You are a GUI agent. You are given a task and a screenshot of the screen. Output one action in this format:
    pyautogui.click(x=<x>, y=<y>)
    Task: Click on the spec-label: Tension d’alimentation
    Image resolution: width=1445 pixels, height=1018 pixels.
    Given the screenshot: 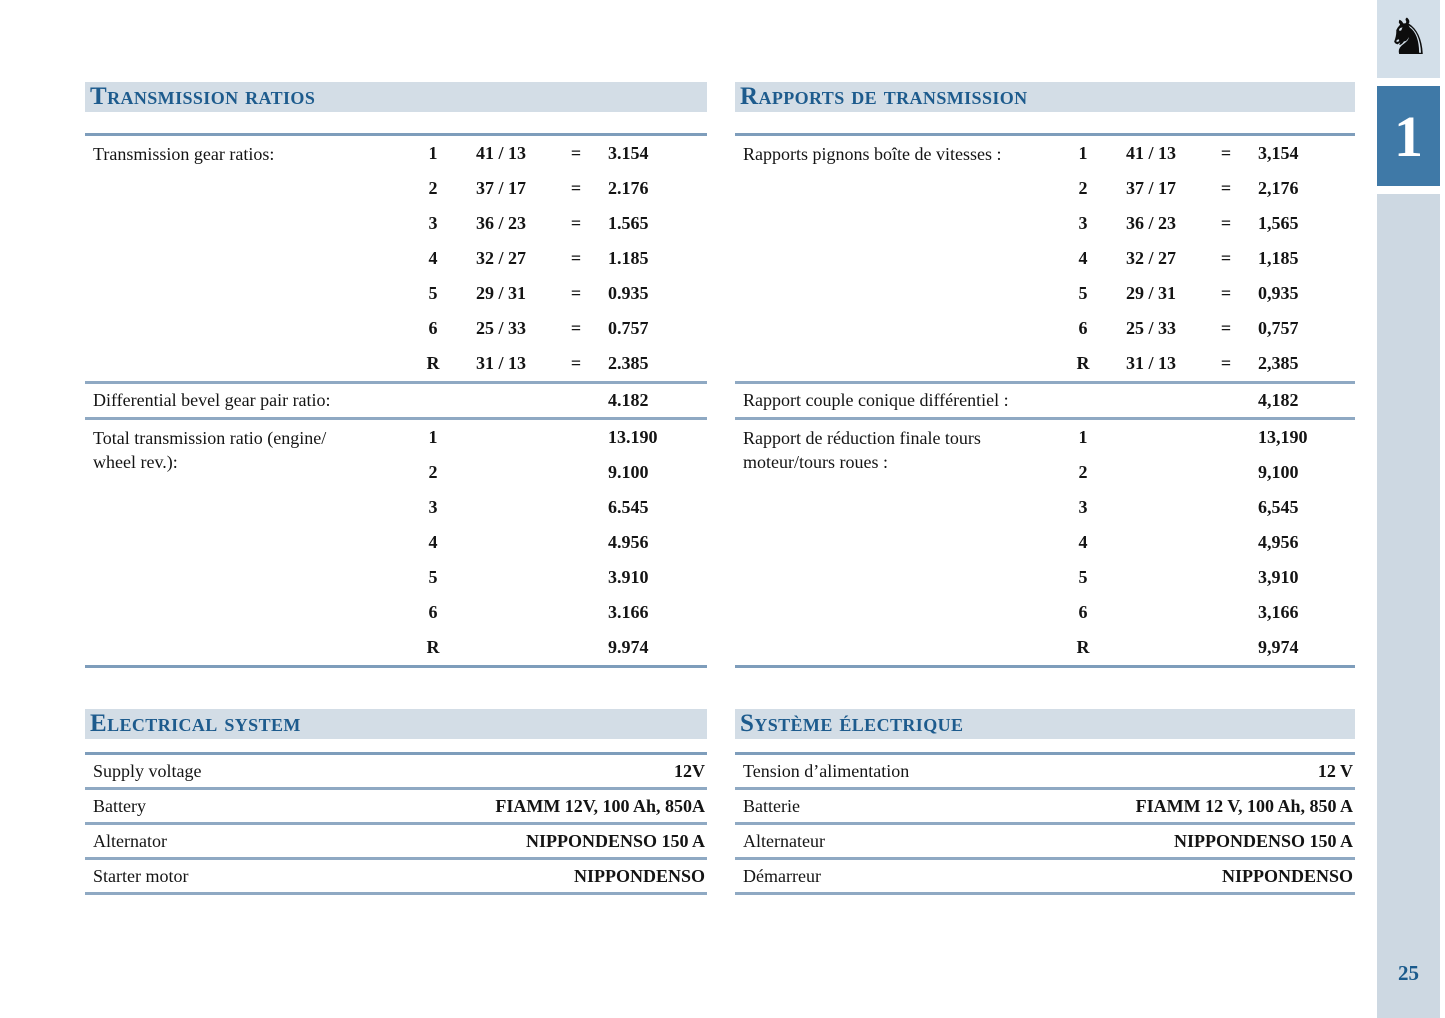 What is the action you would take?
    pyautogui.click(x=826, y=770)
    